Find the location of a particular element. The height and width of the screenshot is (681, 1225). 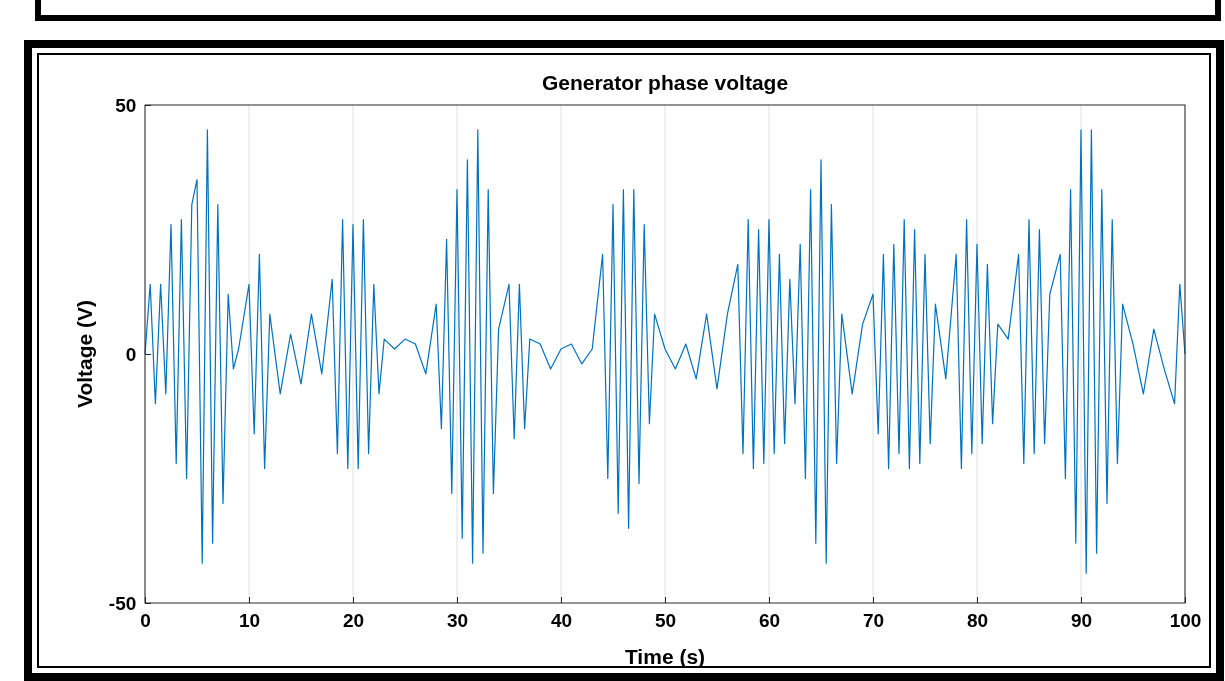

y-axis-title: Voltage (V) is located at coordinates (84, 354).